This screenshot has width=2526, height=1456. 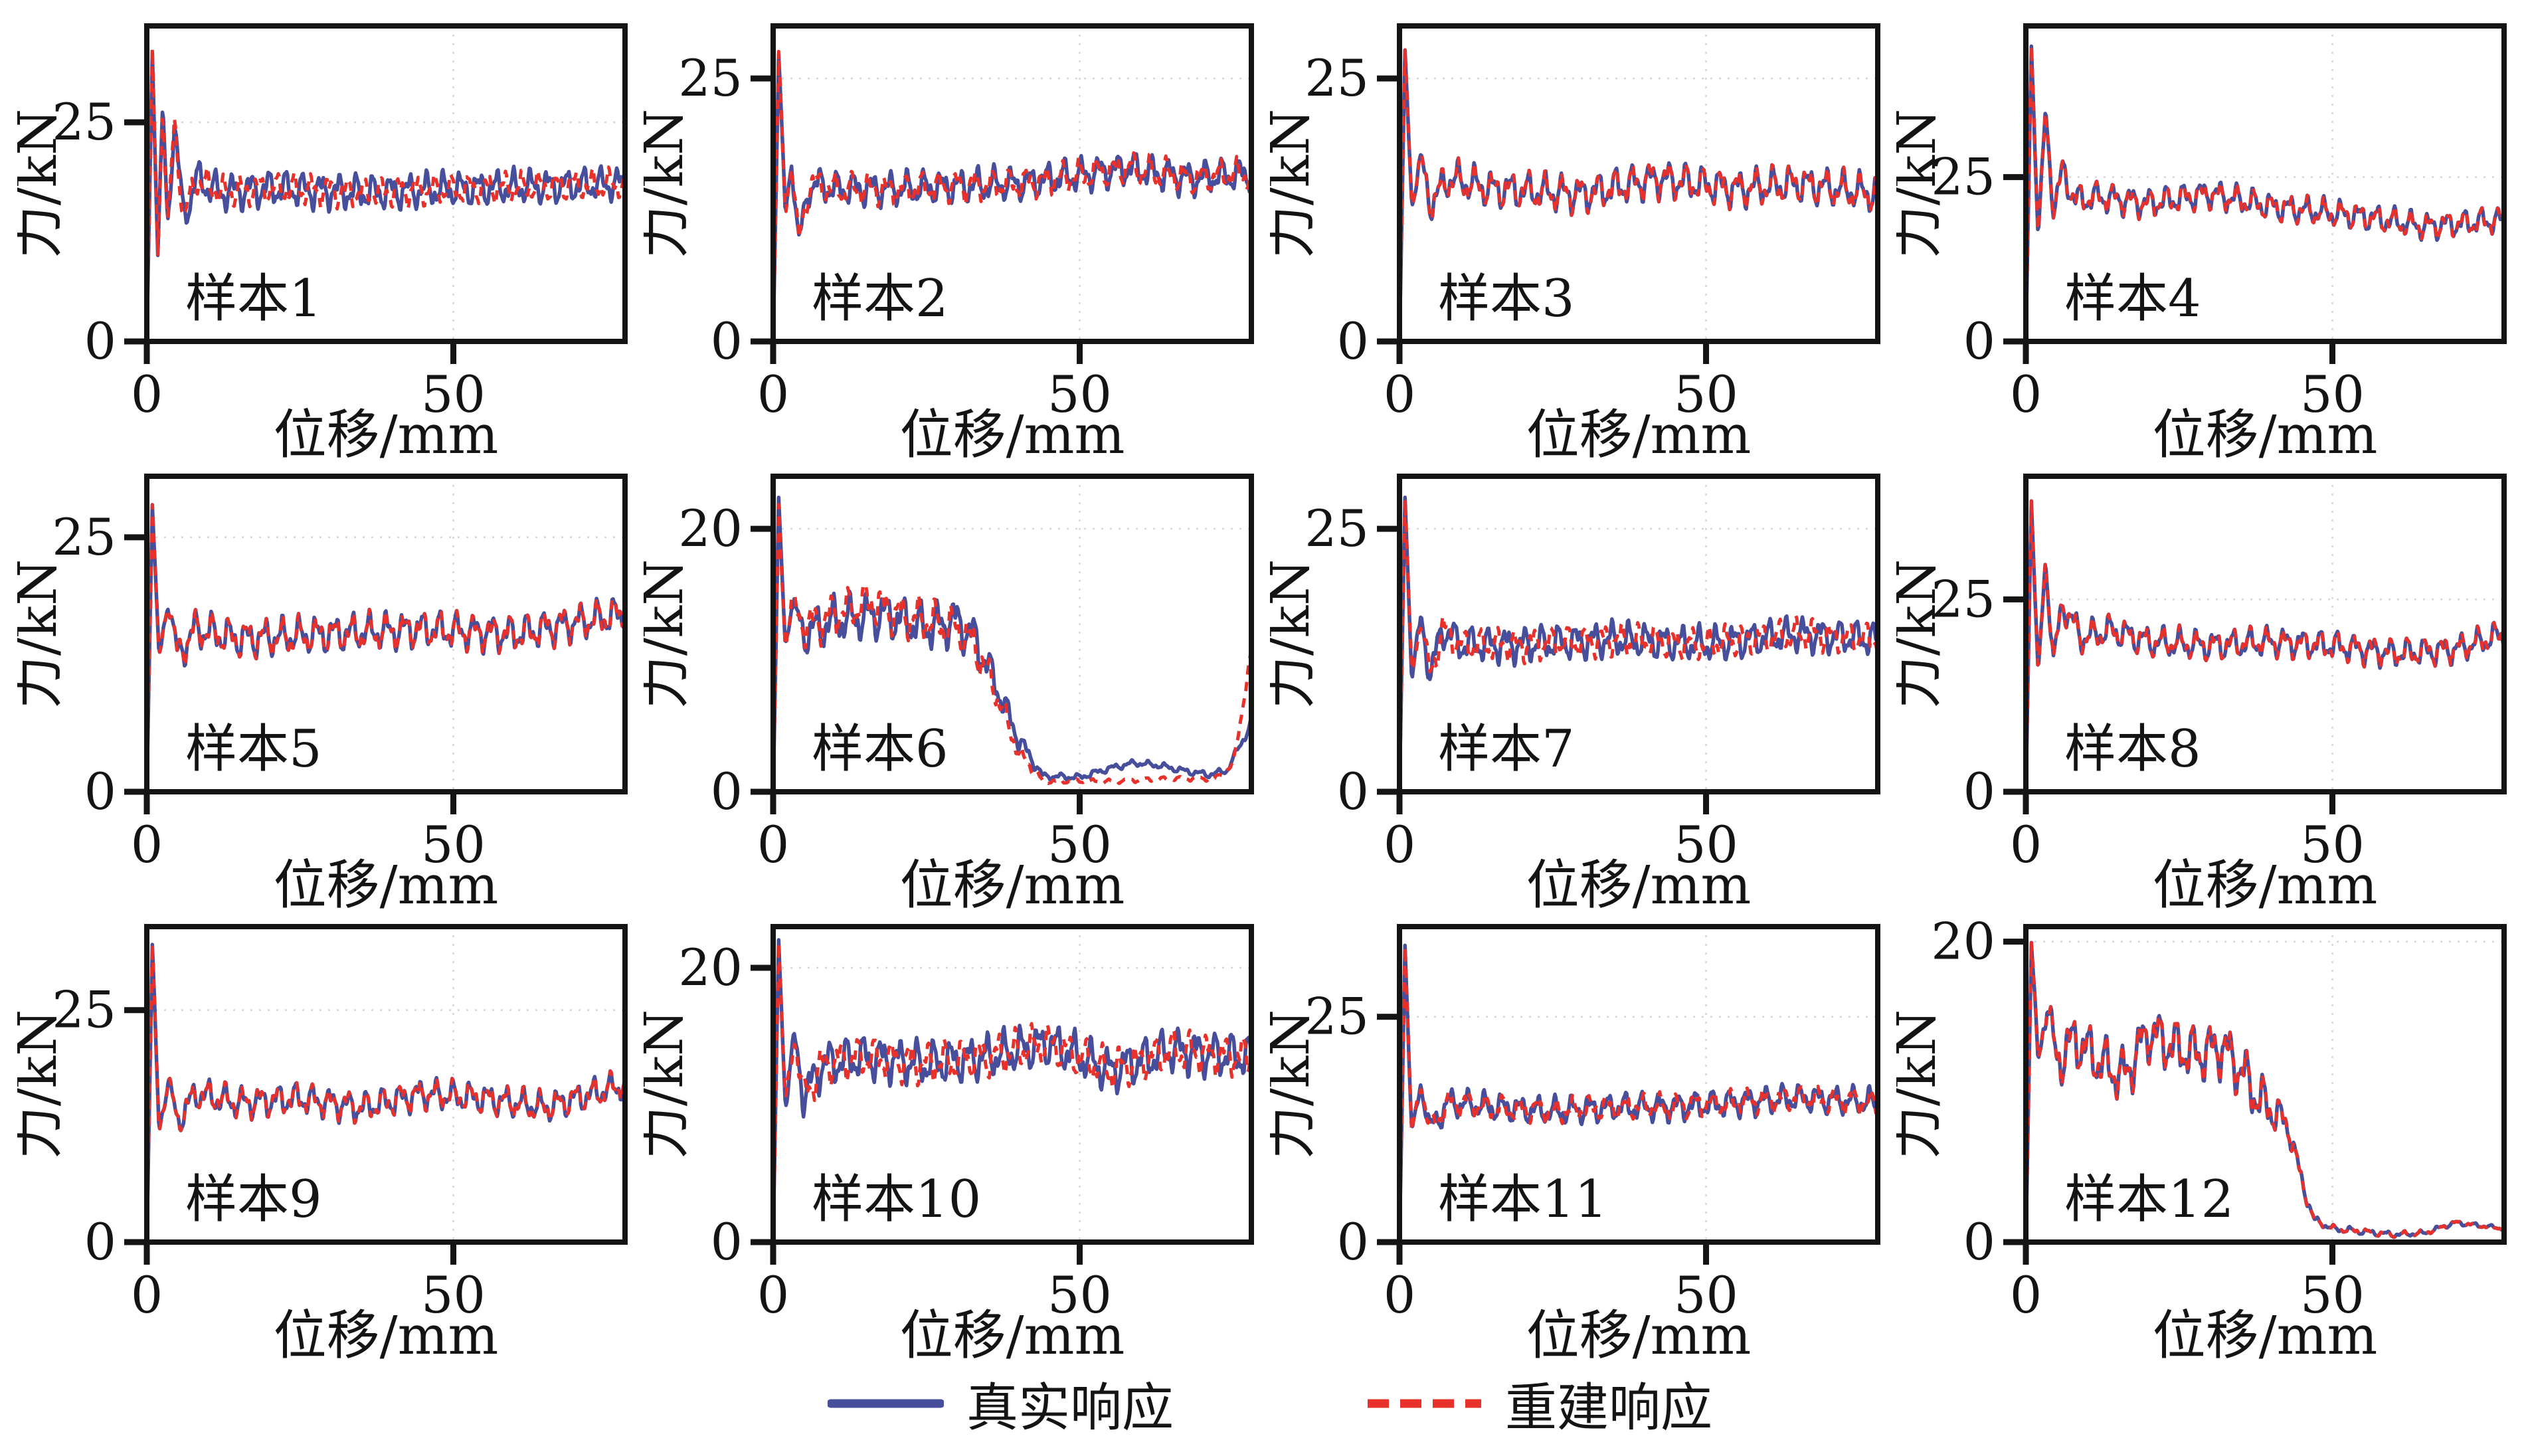 I want to click on sample-label: 样本9, so click(x=253, y=1199).